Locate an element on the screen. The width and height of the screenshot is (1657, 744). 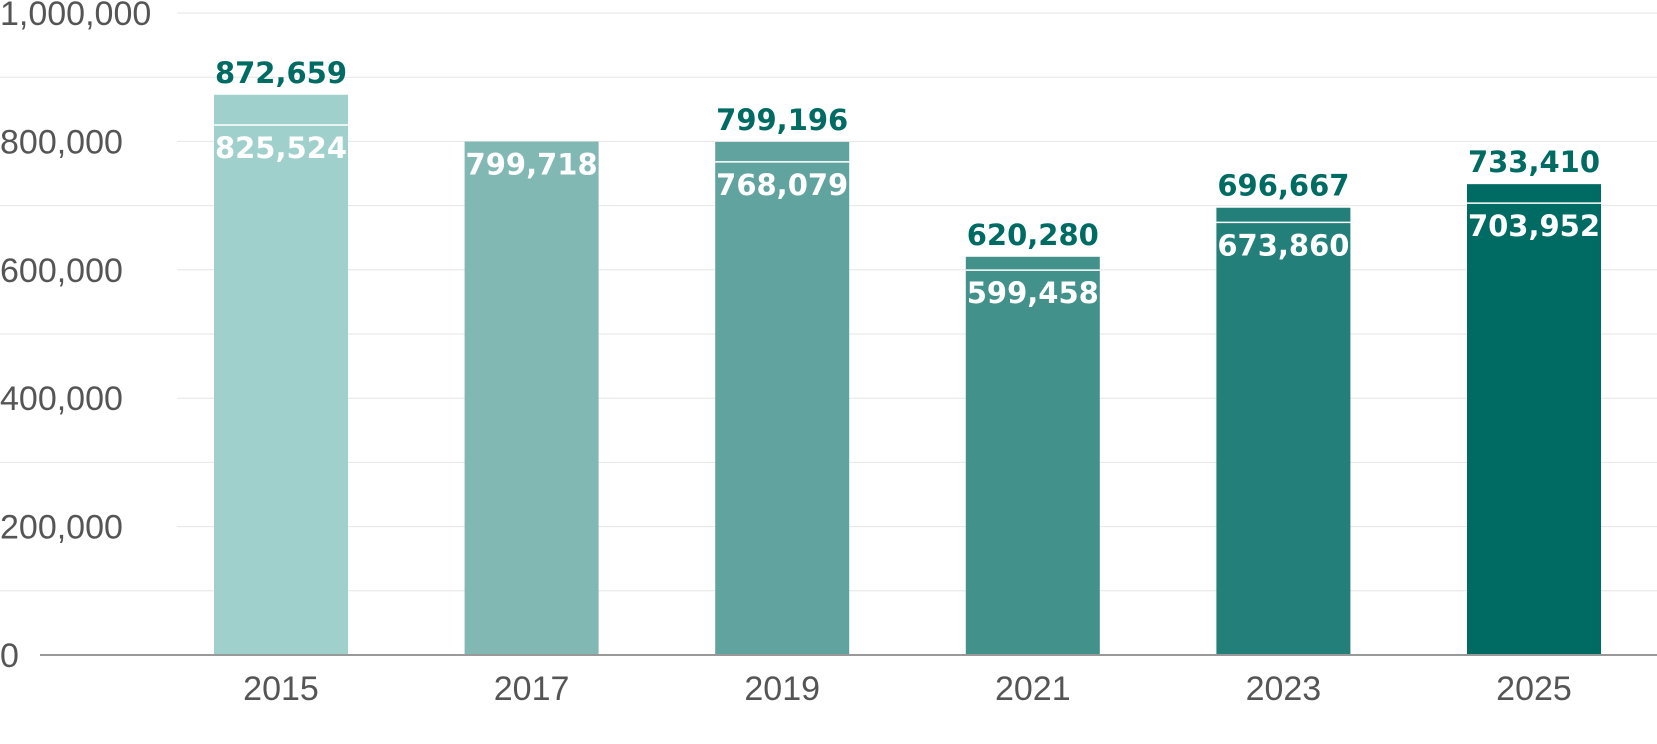
inner-data-label: 673,860 is located at coordinates (1283, 245).